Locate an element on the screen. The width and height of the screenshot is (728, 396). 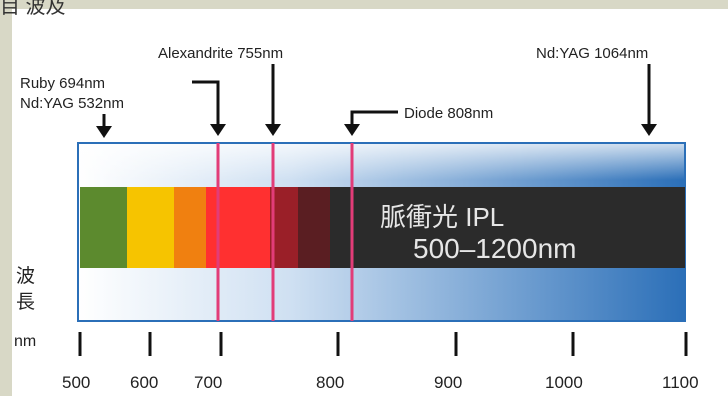
frame-left-border is located at coordinates (6, 198).